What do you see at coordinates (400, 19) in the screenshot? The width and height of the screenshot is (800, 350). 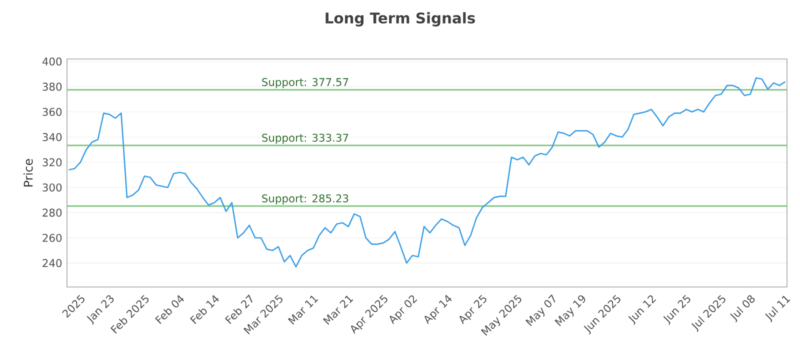 I see `chart-title: Long Term Signals` at bounding box center [400, 19].